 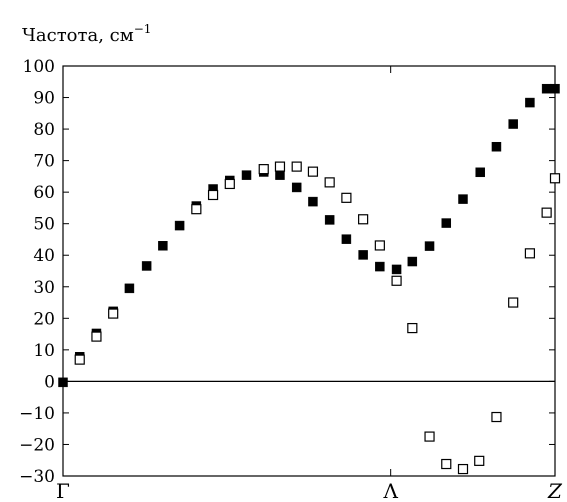 I want to click on y-tick-label: 100, so click(x=39, y=67).